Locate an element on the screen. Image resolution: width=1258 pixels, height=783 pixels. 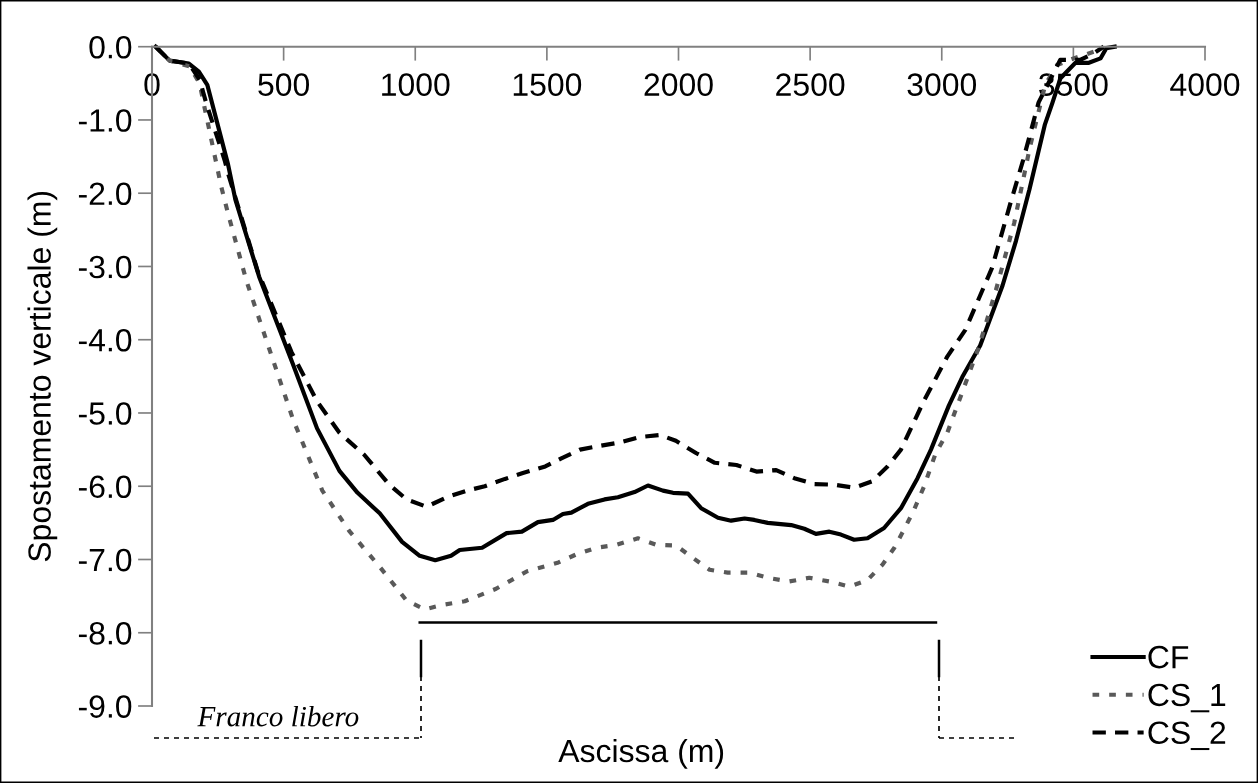
x-tick-label: 1500 is located at coordinates (547, 84).